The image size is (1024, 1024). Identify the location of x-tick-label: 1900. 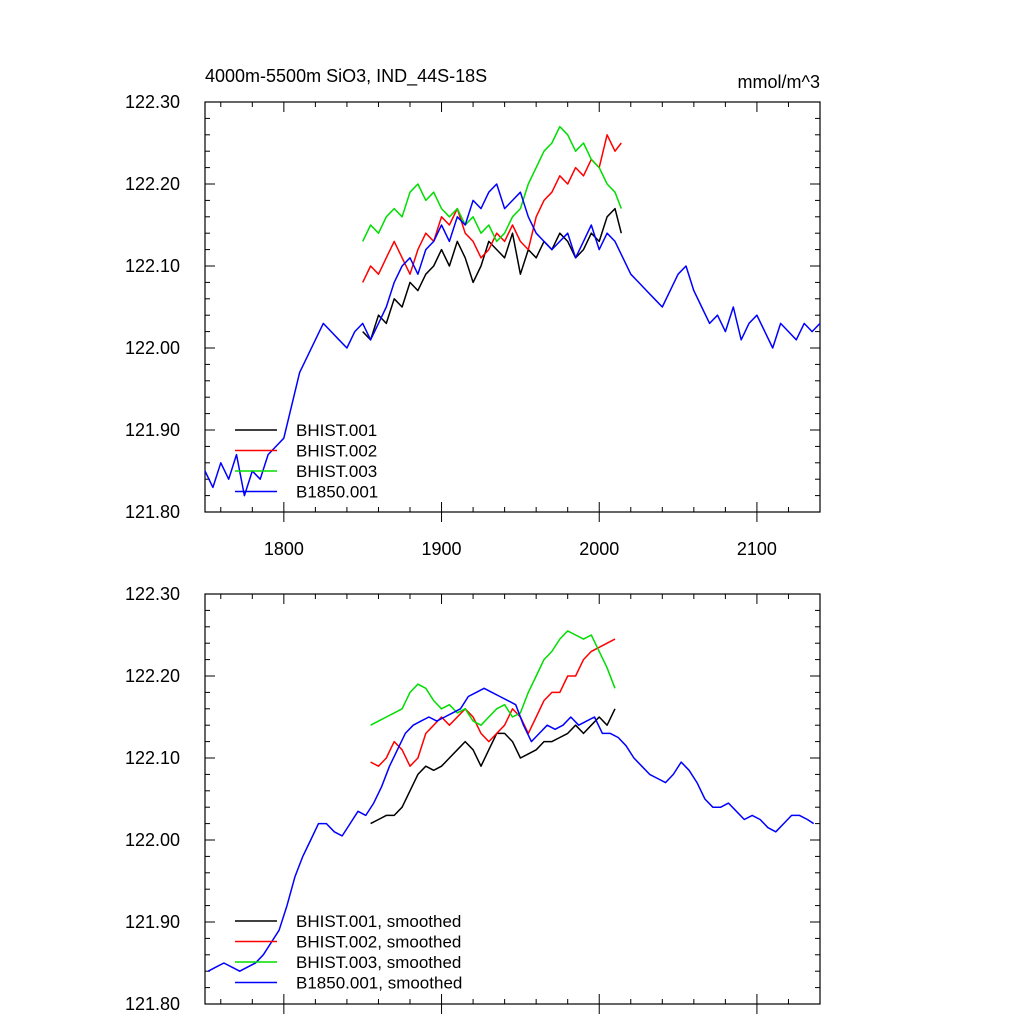
(442, 549).